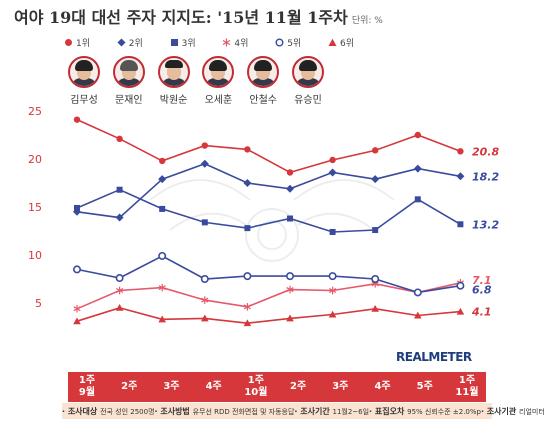 Image resolution: width=550 pixels, height=438 pixels. Describe the element at coordinates (35, 207) in the screenshot. I see `y-tick-label: 15` at that location.